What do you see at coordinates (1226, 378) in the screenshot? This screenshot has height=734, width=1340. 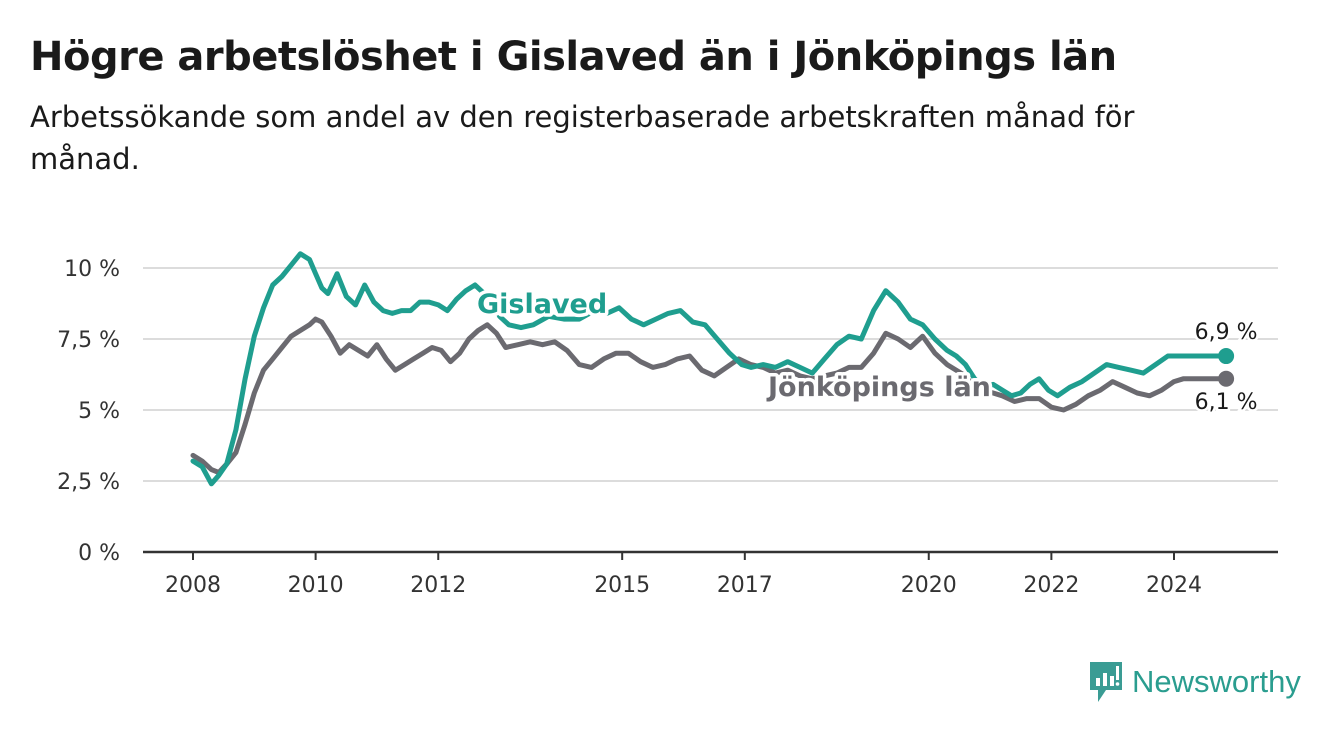 I see `end-point-jonkoping` at bounding box center [1226, 378].